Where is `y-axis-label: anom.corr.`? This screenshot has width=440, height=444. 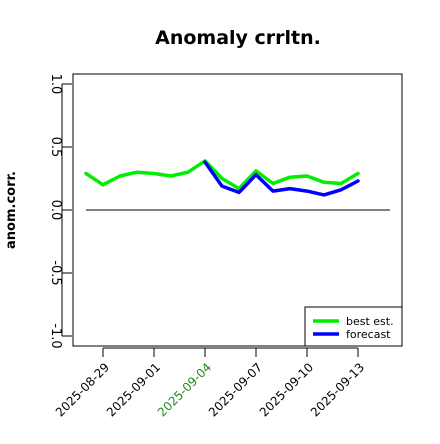 y-axis-label: anom.corr. is located at coordinates (11, 210).